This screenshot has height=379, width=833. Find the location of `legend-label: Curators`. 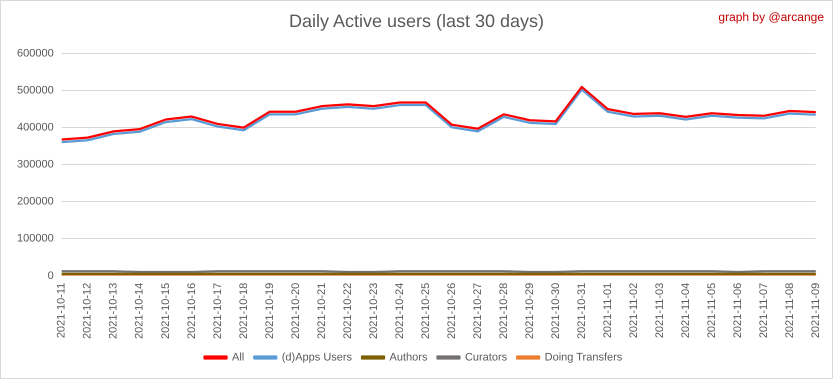

legend-label: Curators is located at coordinates (486, 358).